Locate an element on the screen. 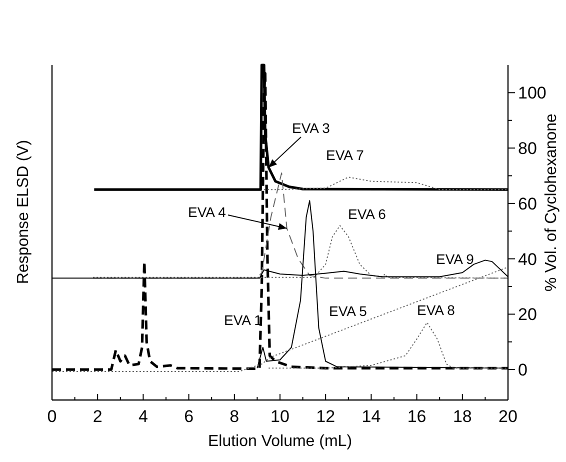 This screenshot has height=462, width=566. y-tick-label: 20 is located at coordinates (527, 314).